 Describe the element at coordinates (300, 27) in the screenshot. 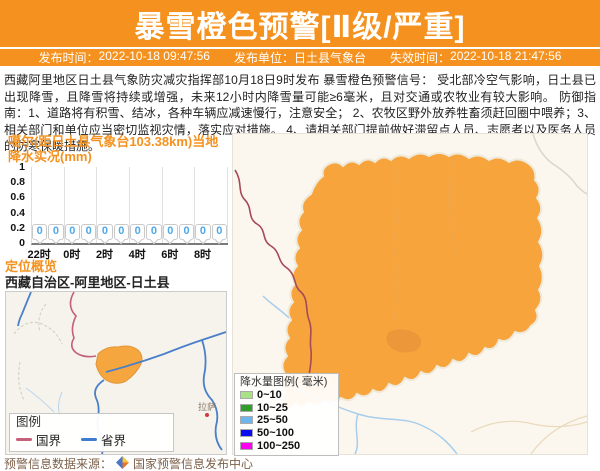

I see `page-title: 暴雪橙色预警[Ⅱ级/严重]` at that location.